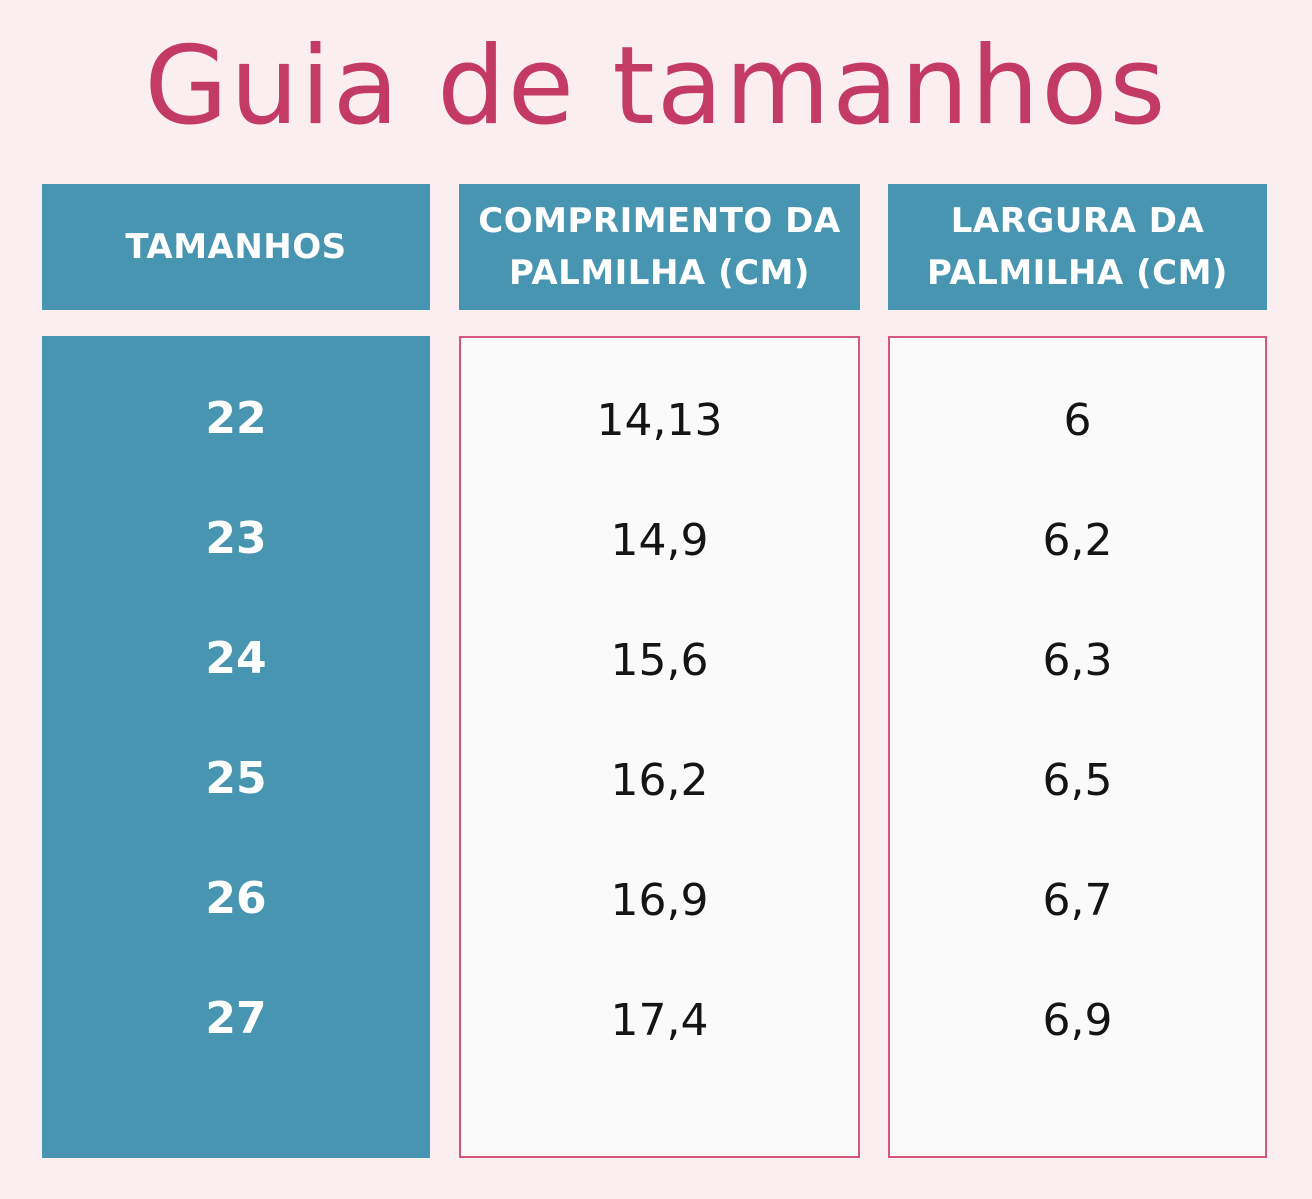 The height and width of the screenshot is (1199, 1312). Describe the element at coordinates (659, 247) in the screenshot. I see `header-insole-length: COMPRIMENTO DA PALMILHA (CM)` at that location.